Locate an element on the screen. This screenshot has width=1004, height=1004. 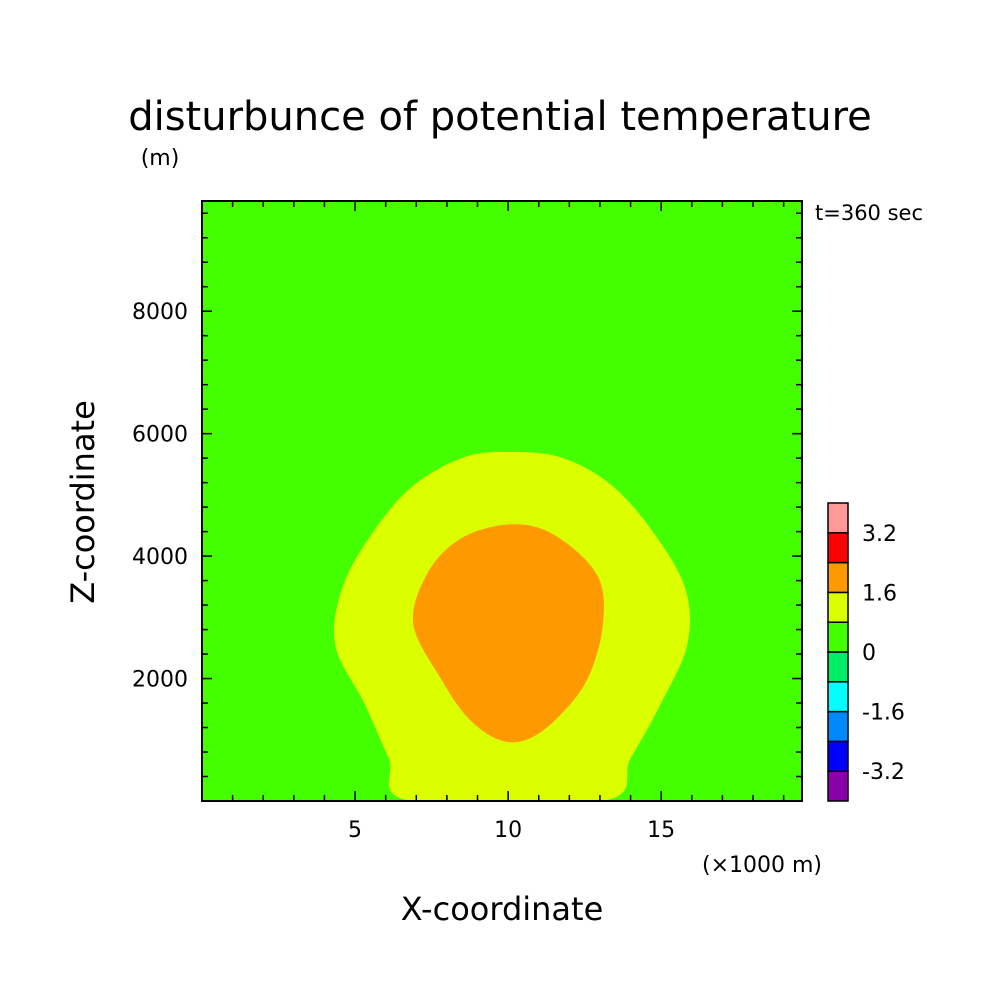
colorbar-label: 0 is located at coordinates (869, 653).